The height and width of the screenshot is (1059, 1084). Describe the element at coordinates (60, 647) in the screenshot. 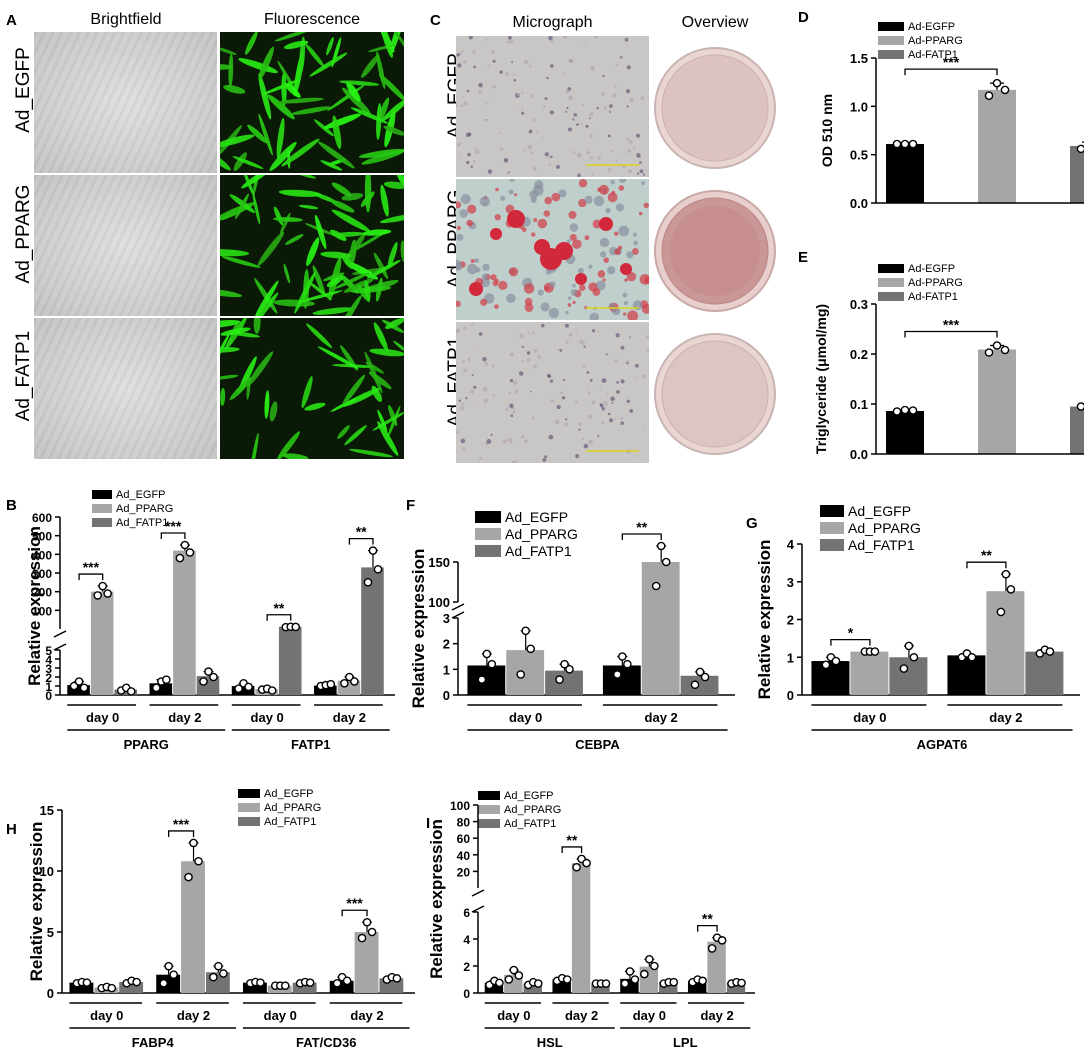

I see `axis-break` at that location.